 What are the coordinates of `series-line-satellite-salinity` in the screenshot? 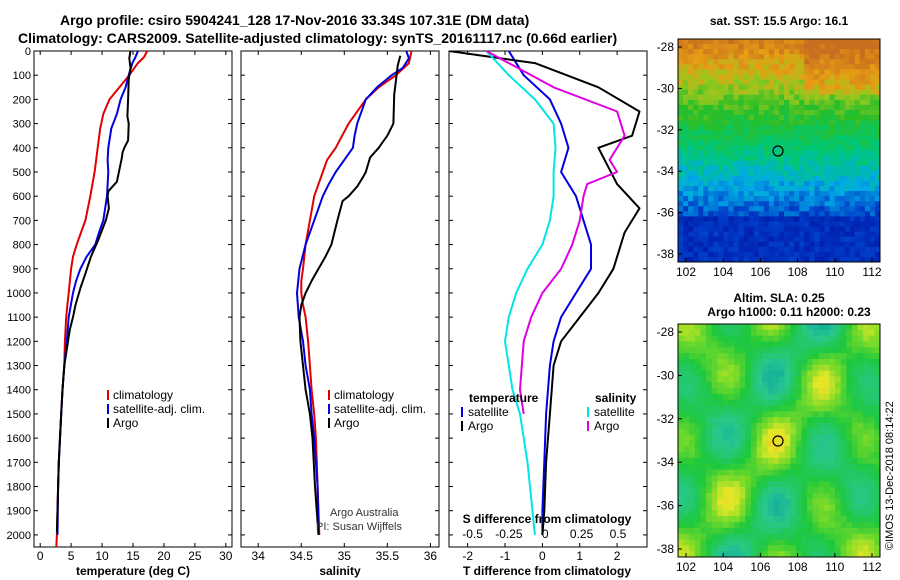 It's located at (521, 293).